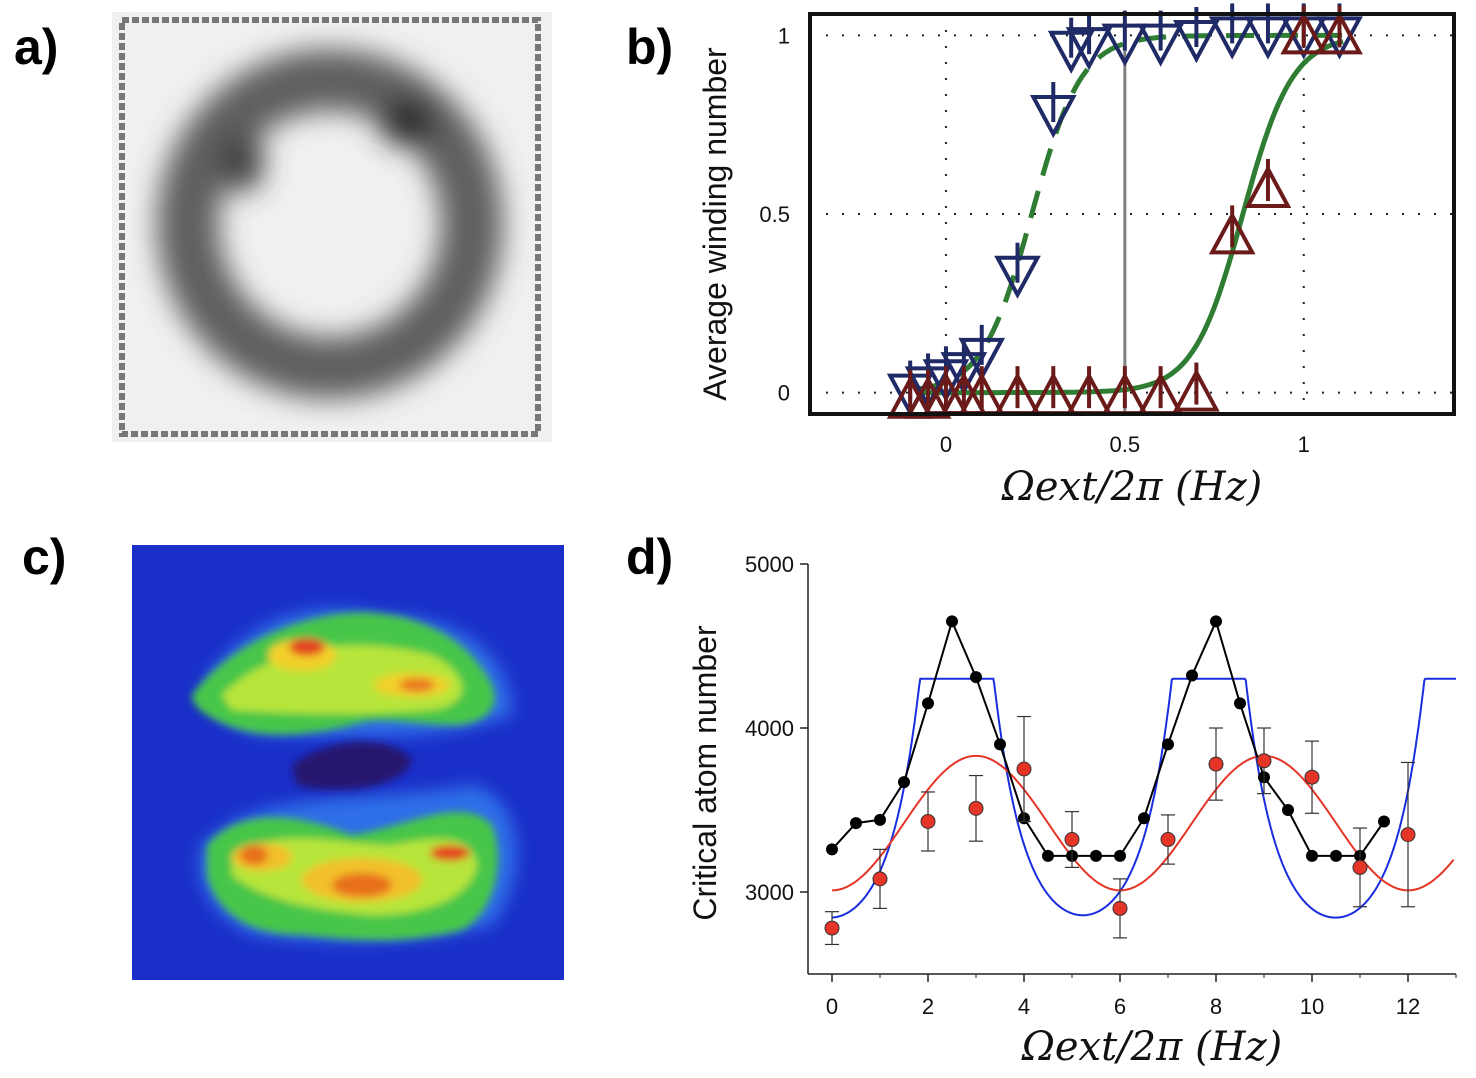  I want to click on black-series-line, so click(1108, 737).